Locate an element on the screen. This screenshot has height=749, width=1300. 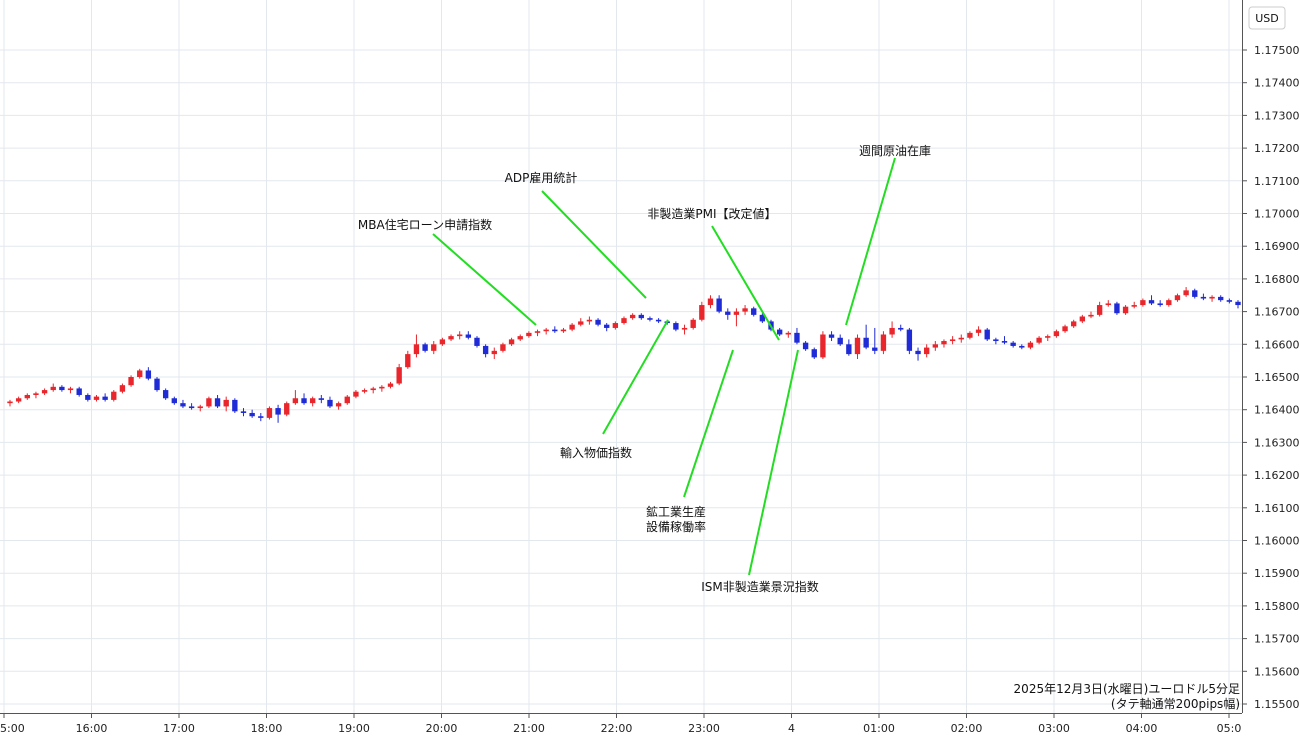
x-tick-label: 03:00 is located at coordinates (1054, 728).